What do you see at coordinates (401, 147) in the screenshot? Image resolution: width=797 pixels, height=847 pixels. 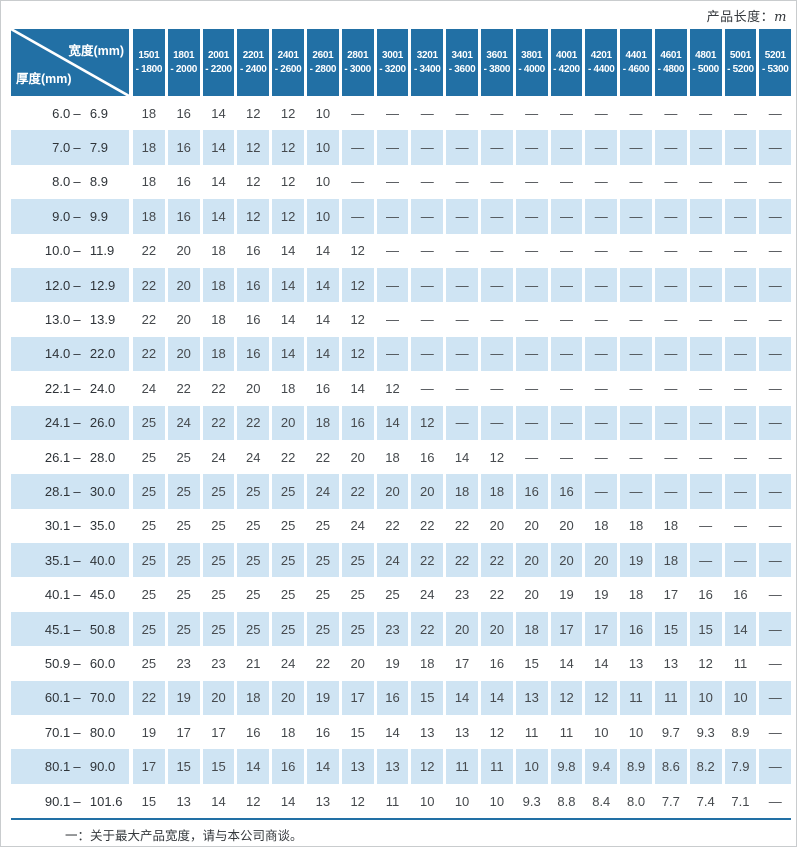 I see `table-row: 7.0–7.9 18 16 14 12 12 10— — — — — — — — — — — — —` at bounding box center [401, 147].